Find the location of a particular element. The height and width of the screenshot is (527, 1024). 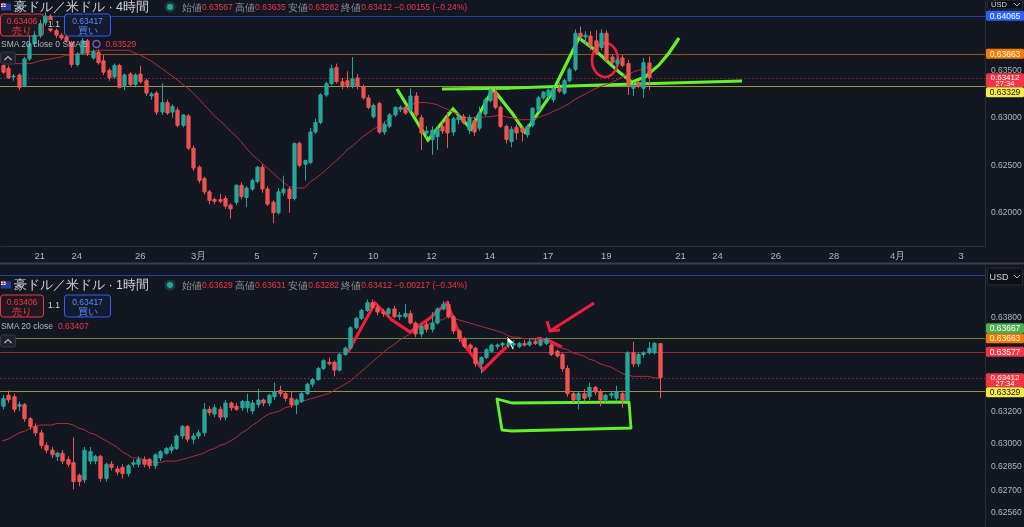

x-tick-label: 28 is located at coordinates (834, 255).